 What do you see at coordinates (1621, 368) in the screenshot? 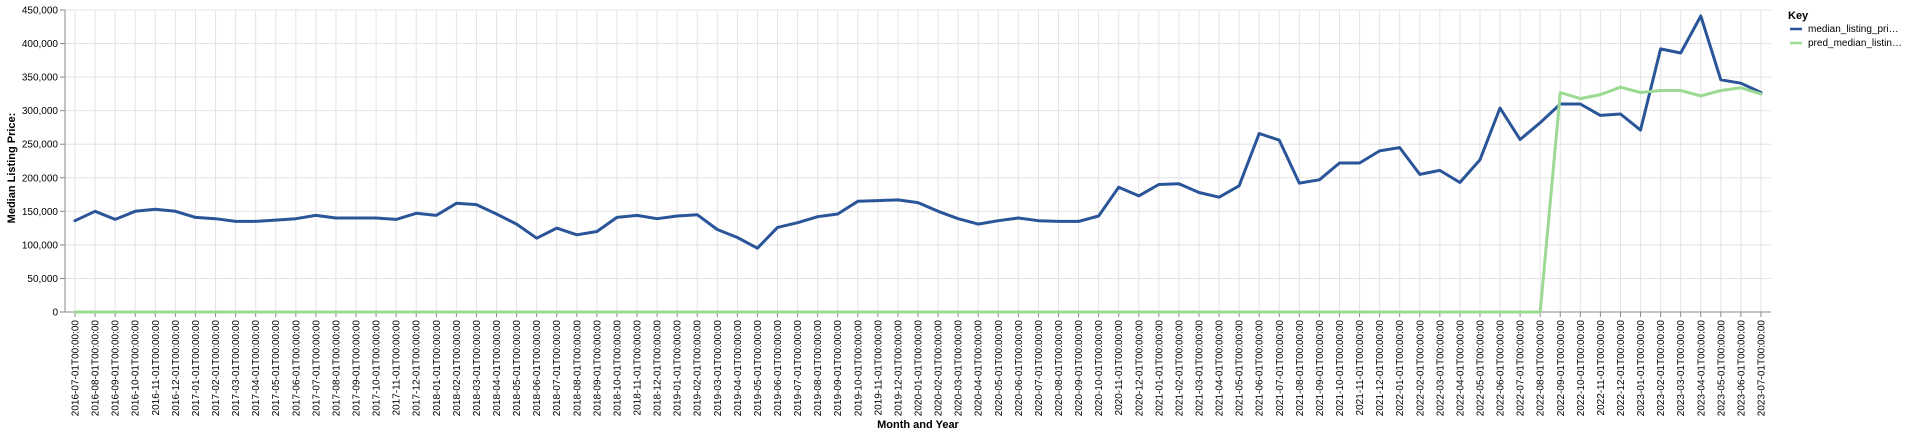
I see `x-tick-label: 2022-12-01T00:00:00` at bounding box center [1621, 368].